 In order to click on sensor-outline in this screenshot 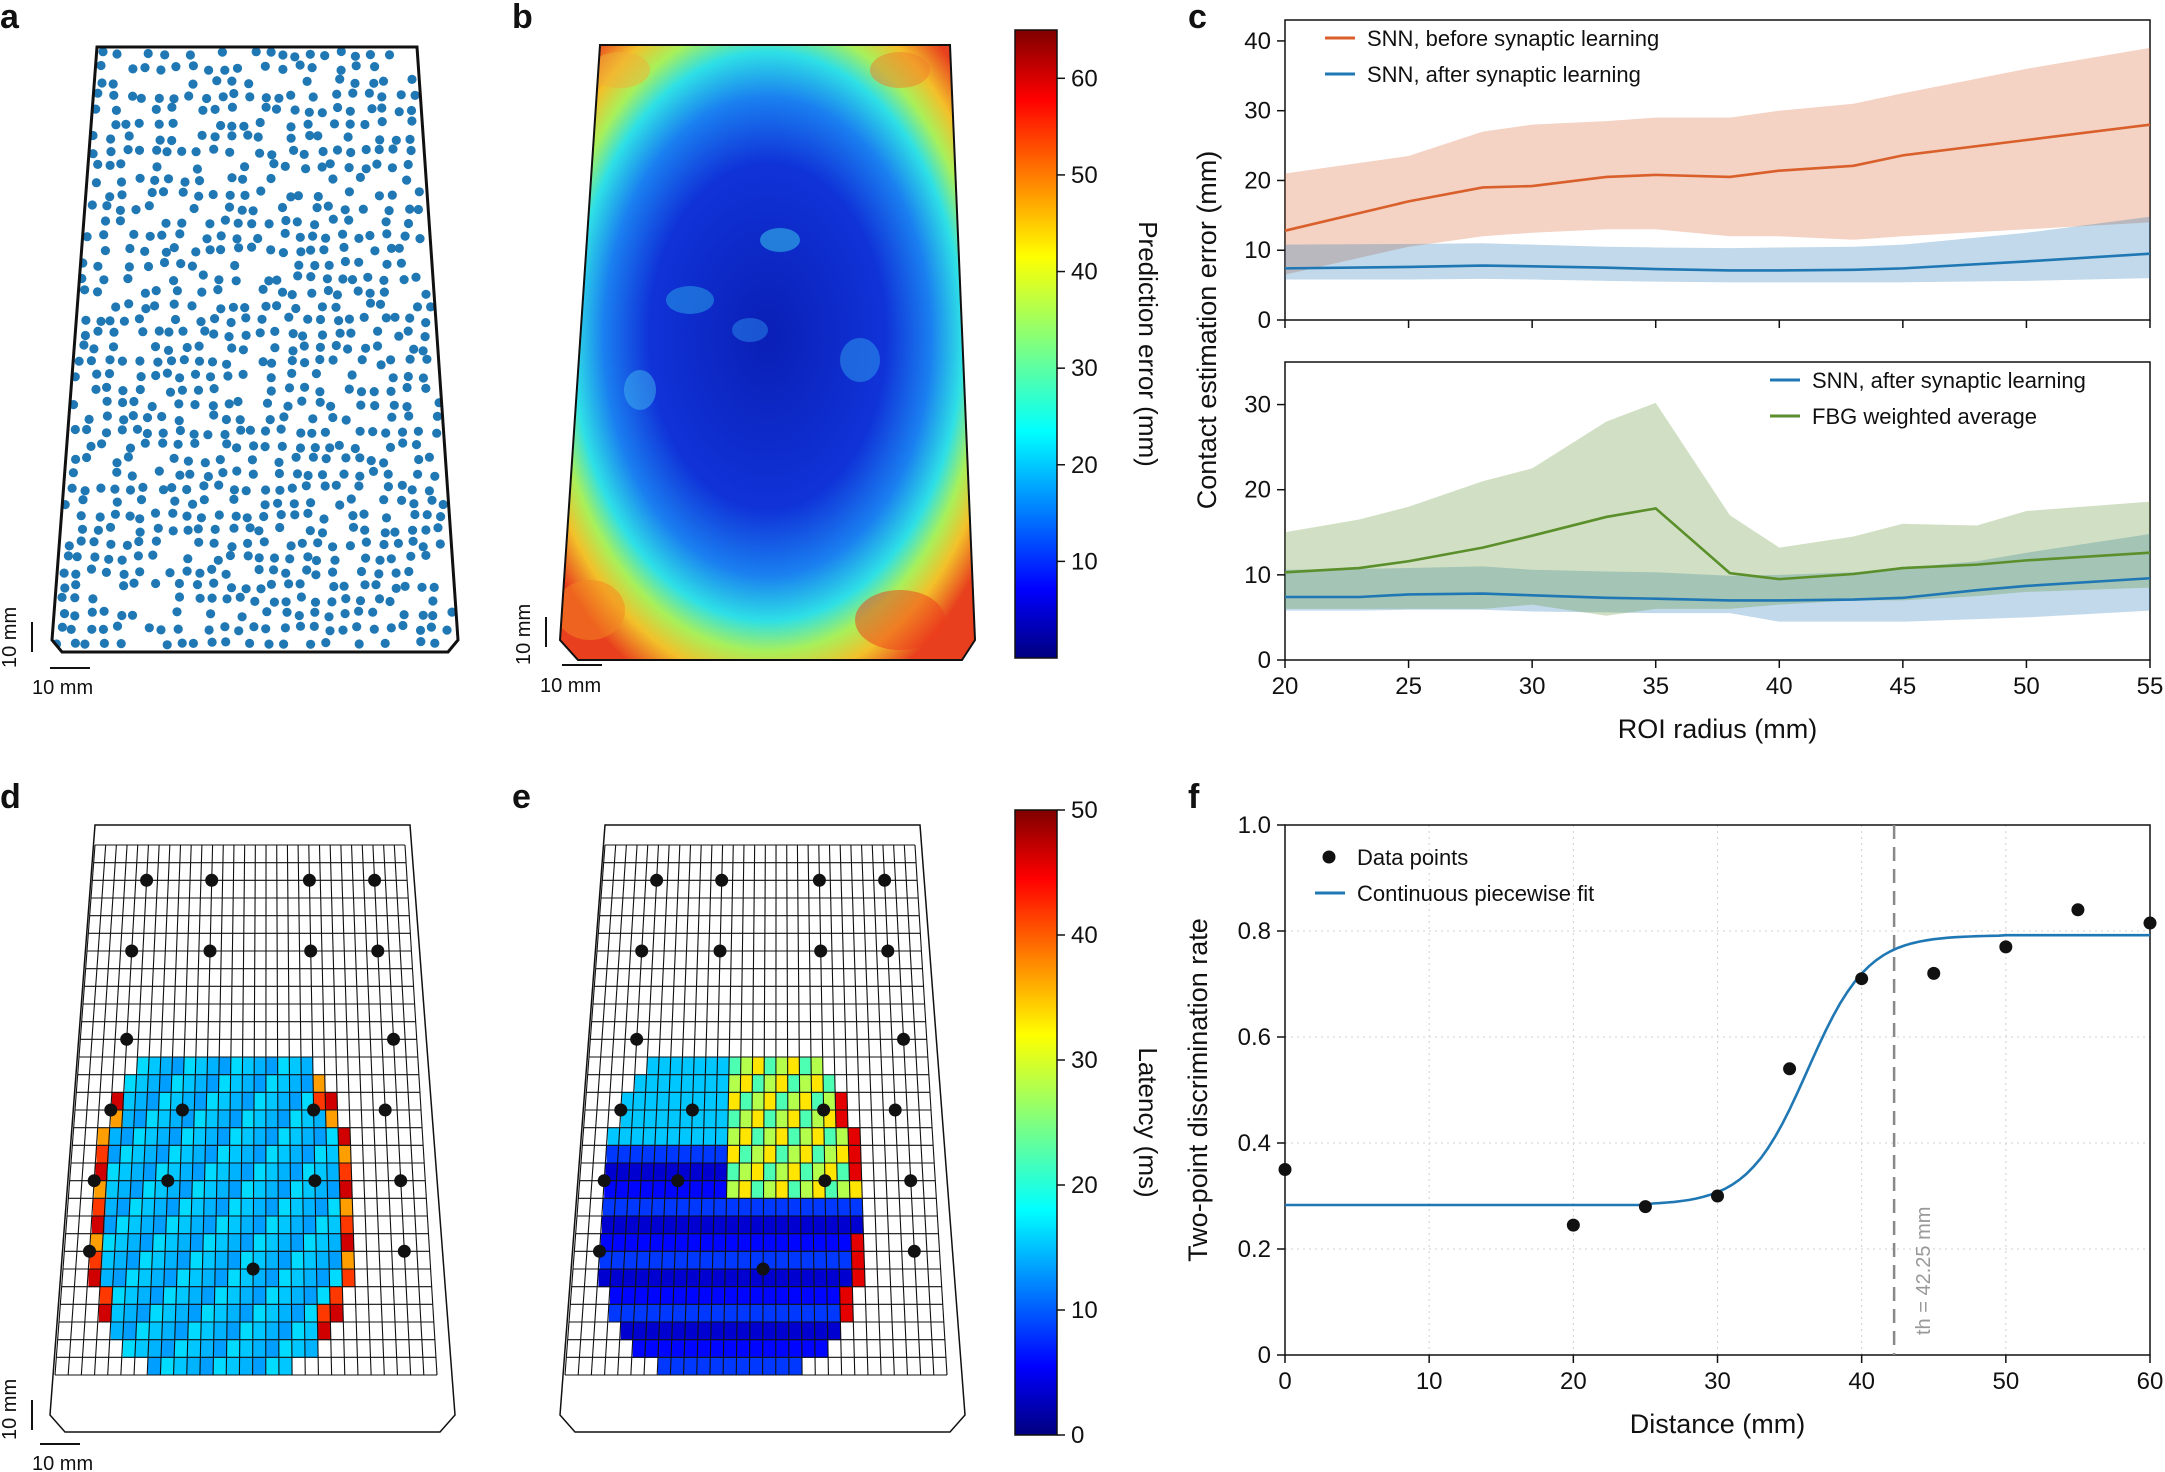, I will do `click(767, 352)`.